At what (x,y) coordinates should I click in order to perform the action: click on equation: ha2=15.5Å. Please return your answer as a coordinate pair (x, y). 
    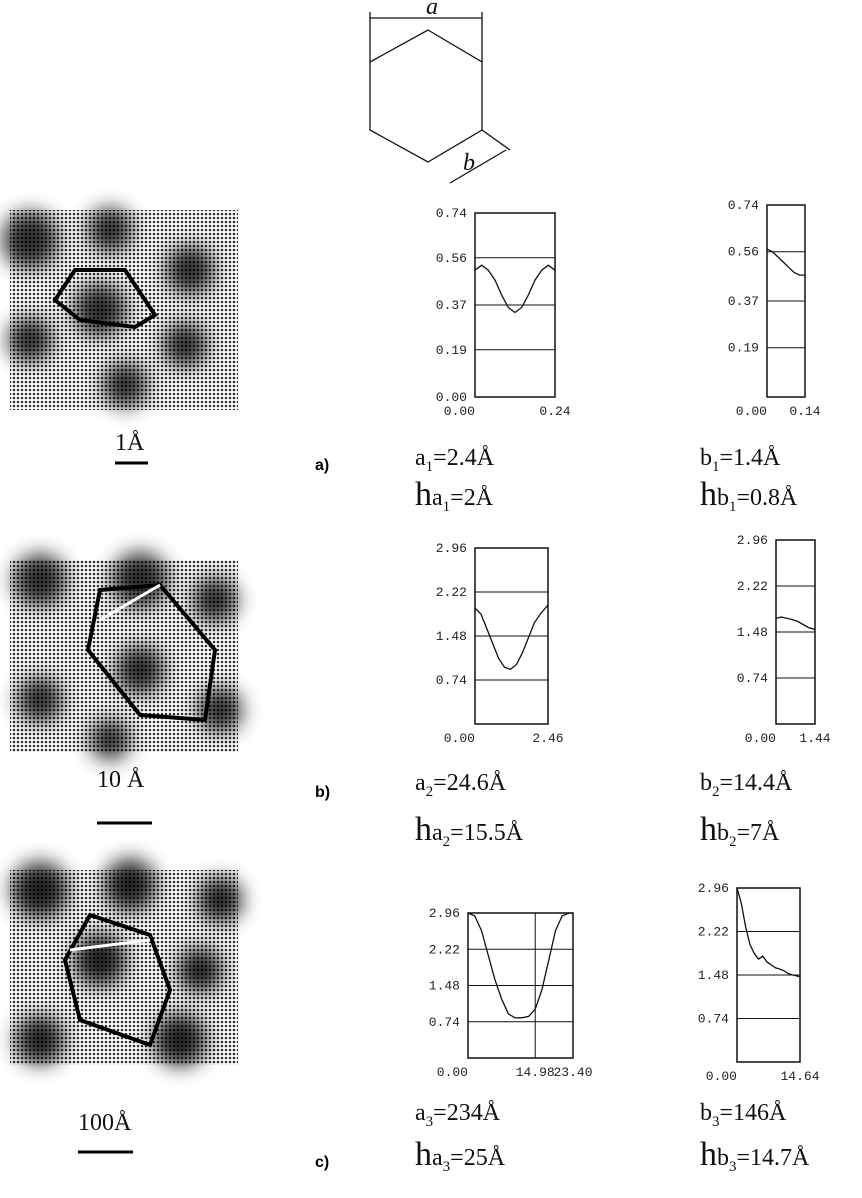
    Looking at the image, I should click on (469, 830).